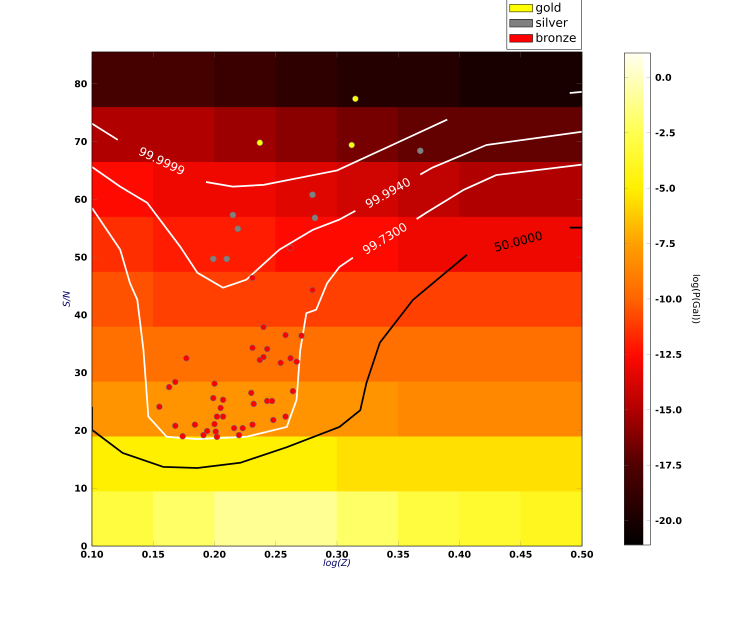 This screenshot has height=628, width=743. What do you see at coordinates (66, 299) in the screenshot?
I see `y-axis-title: S/N` at bounding box center [66, 299].